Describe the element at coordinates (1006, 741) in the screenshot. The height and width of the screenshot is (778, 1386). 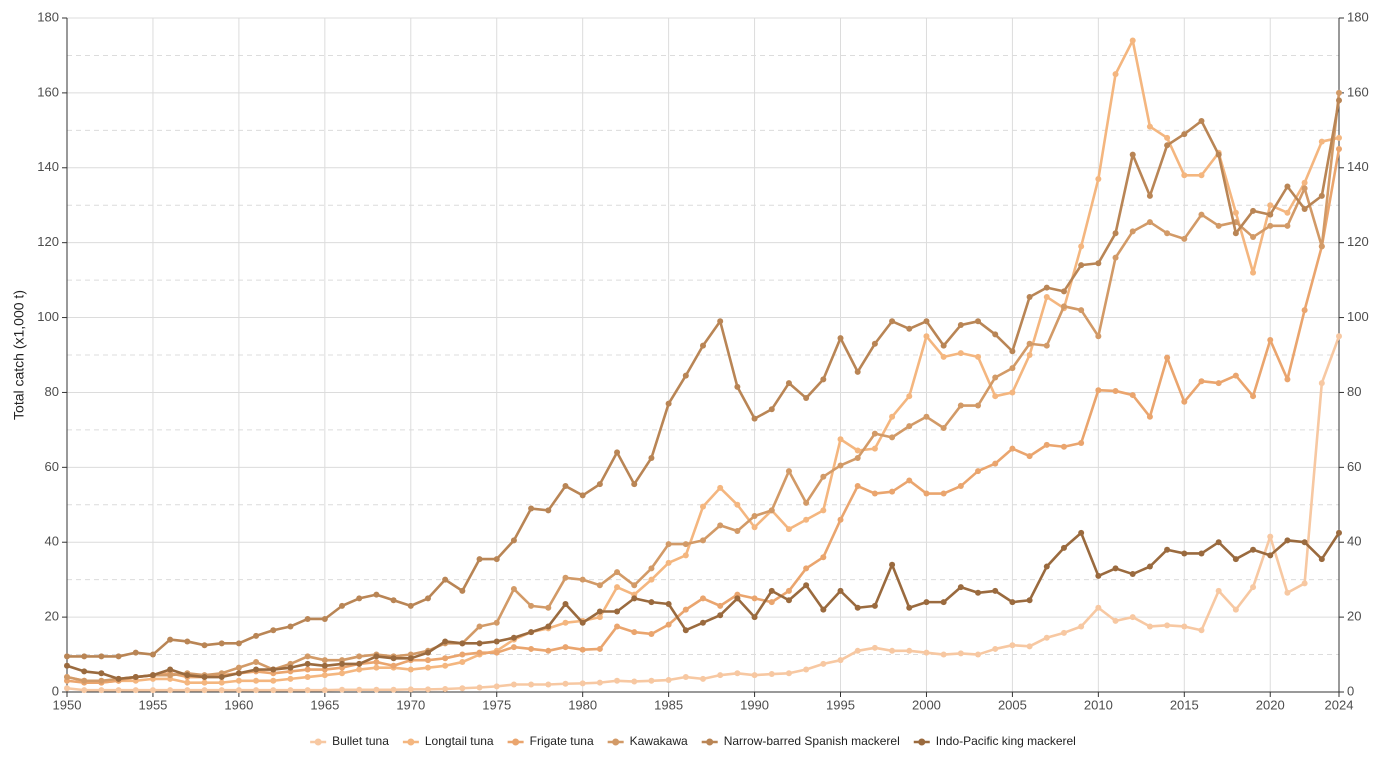
I see `legend-label: Indo-Pacific king mackerel` at that location.